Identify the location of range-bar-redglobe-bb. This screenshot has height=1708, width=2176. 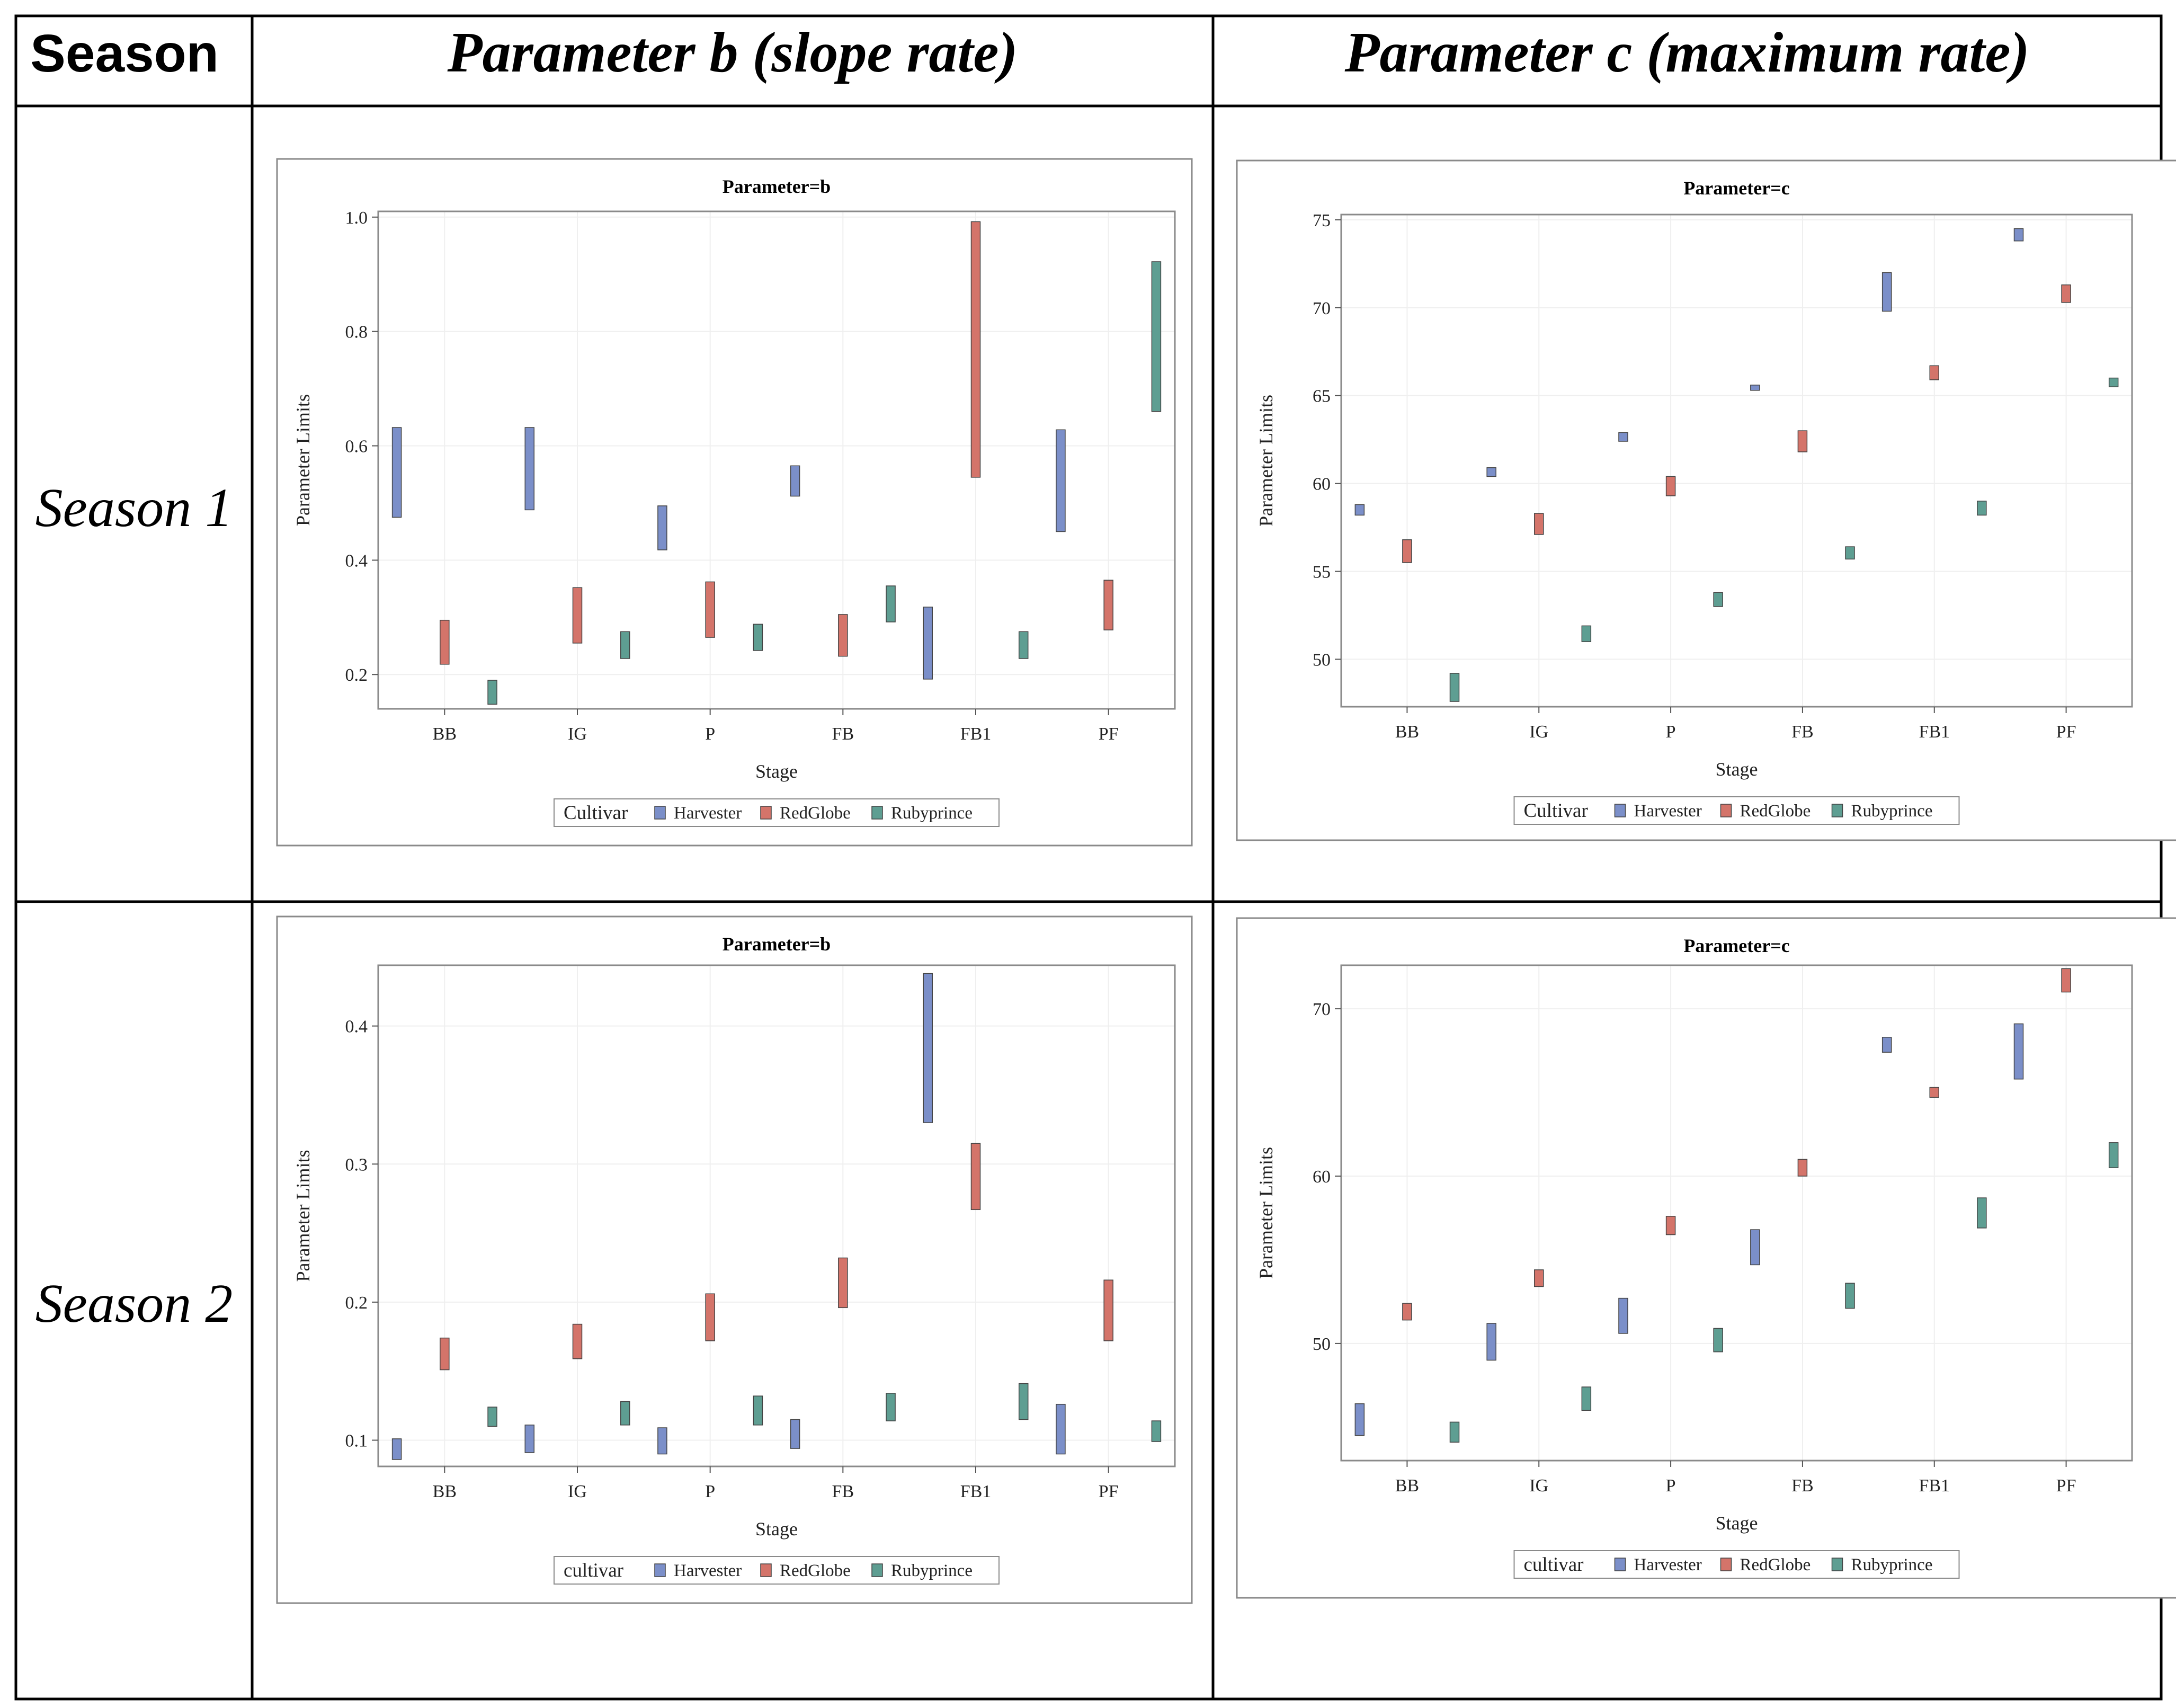
(1407, 551).